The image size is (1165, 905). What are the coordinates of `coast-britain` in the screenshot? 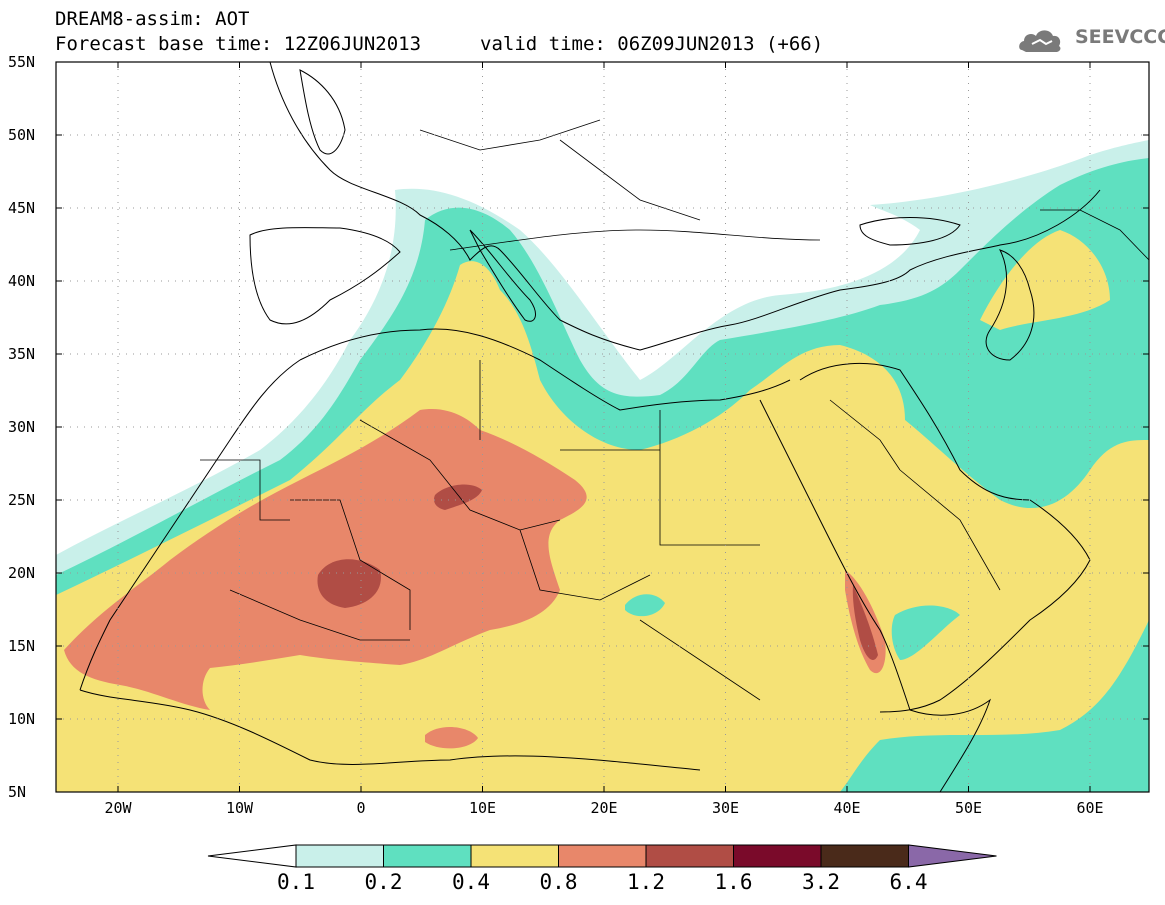 It's located at (322, 112).